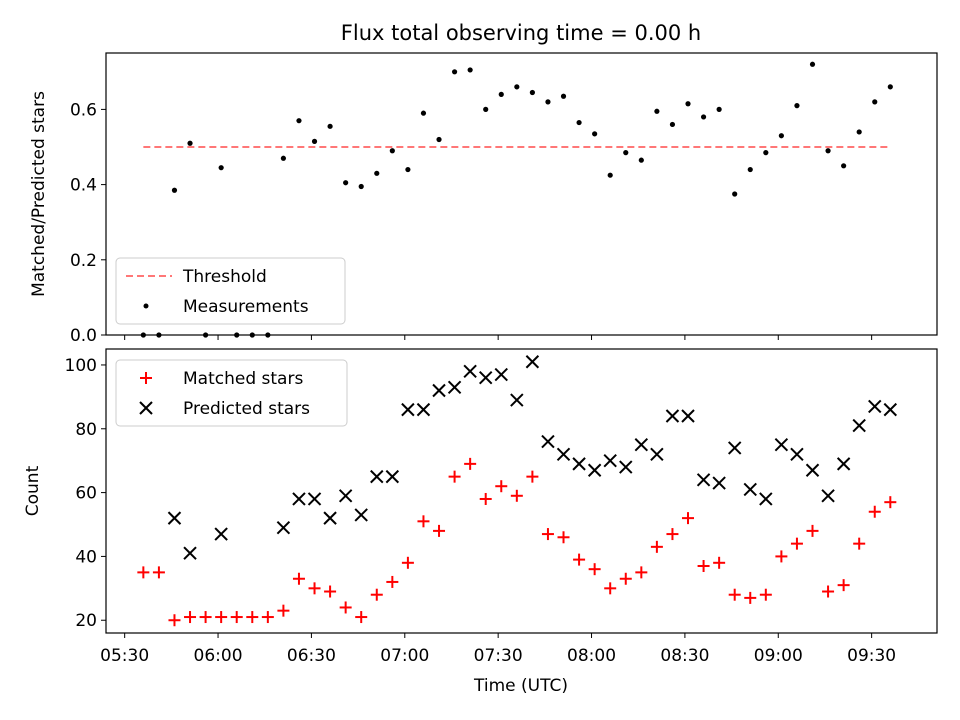 This screenshot has width=960, height=720. What do you see at coordinates (83, 336) in the screenshot?
I see `y-tick-label: 0.0` at bounding box center [83, 336].